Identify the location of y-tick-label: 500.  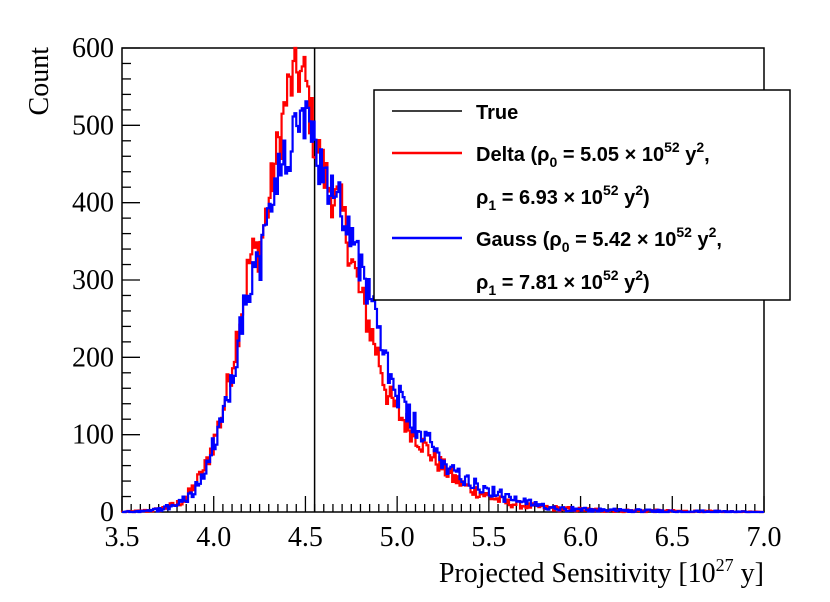
(93, 125).